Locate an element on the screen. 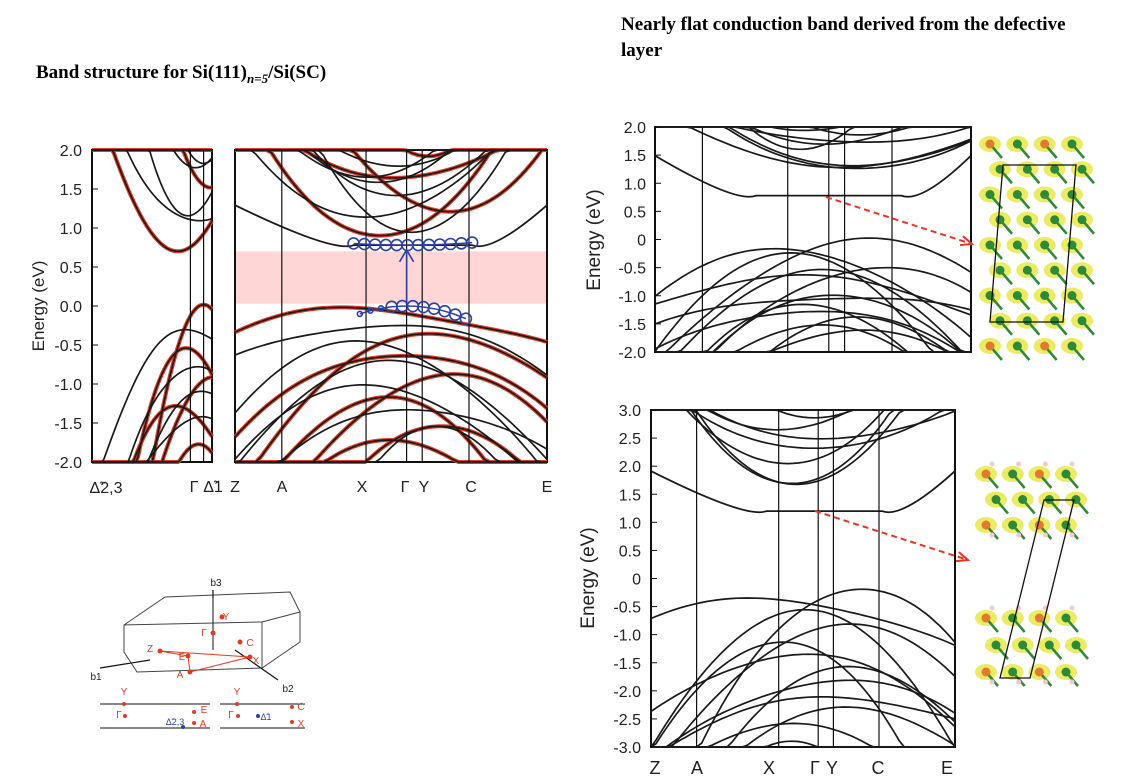 The width and height of the screenshot is (1121, 784). cbm-marker-point is located at coordinates (472, 242).